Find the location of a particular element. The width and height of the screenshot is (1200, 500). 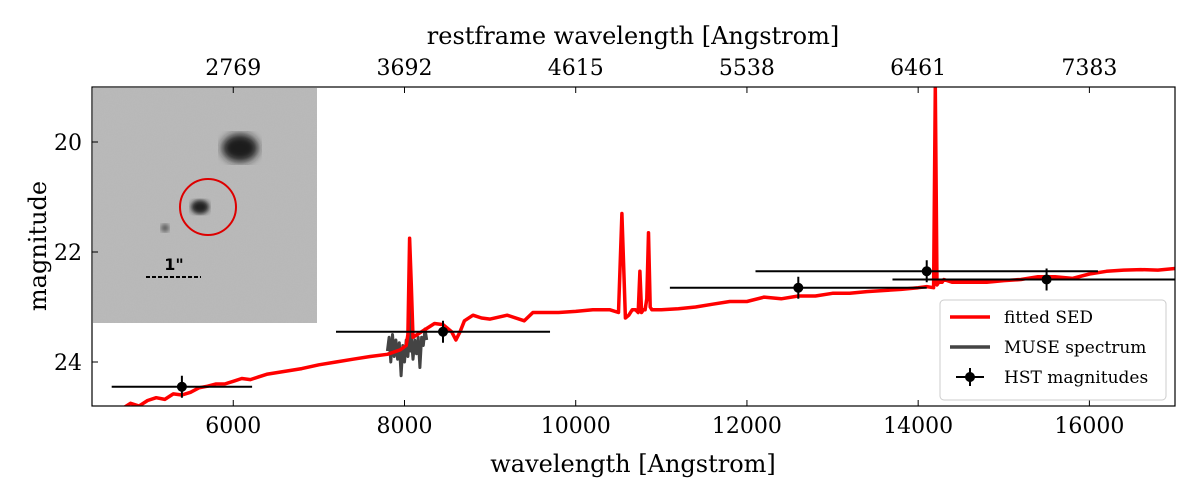

x-tick-label-5: 16000 is located at coordinates (1089, 426).